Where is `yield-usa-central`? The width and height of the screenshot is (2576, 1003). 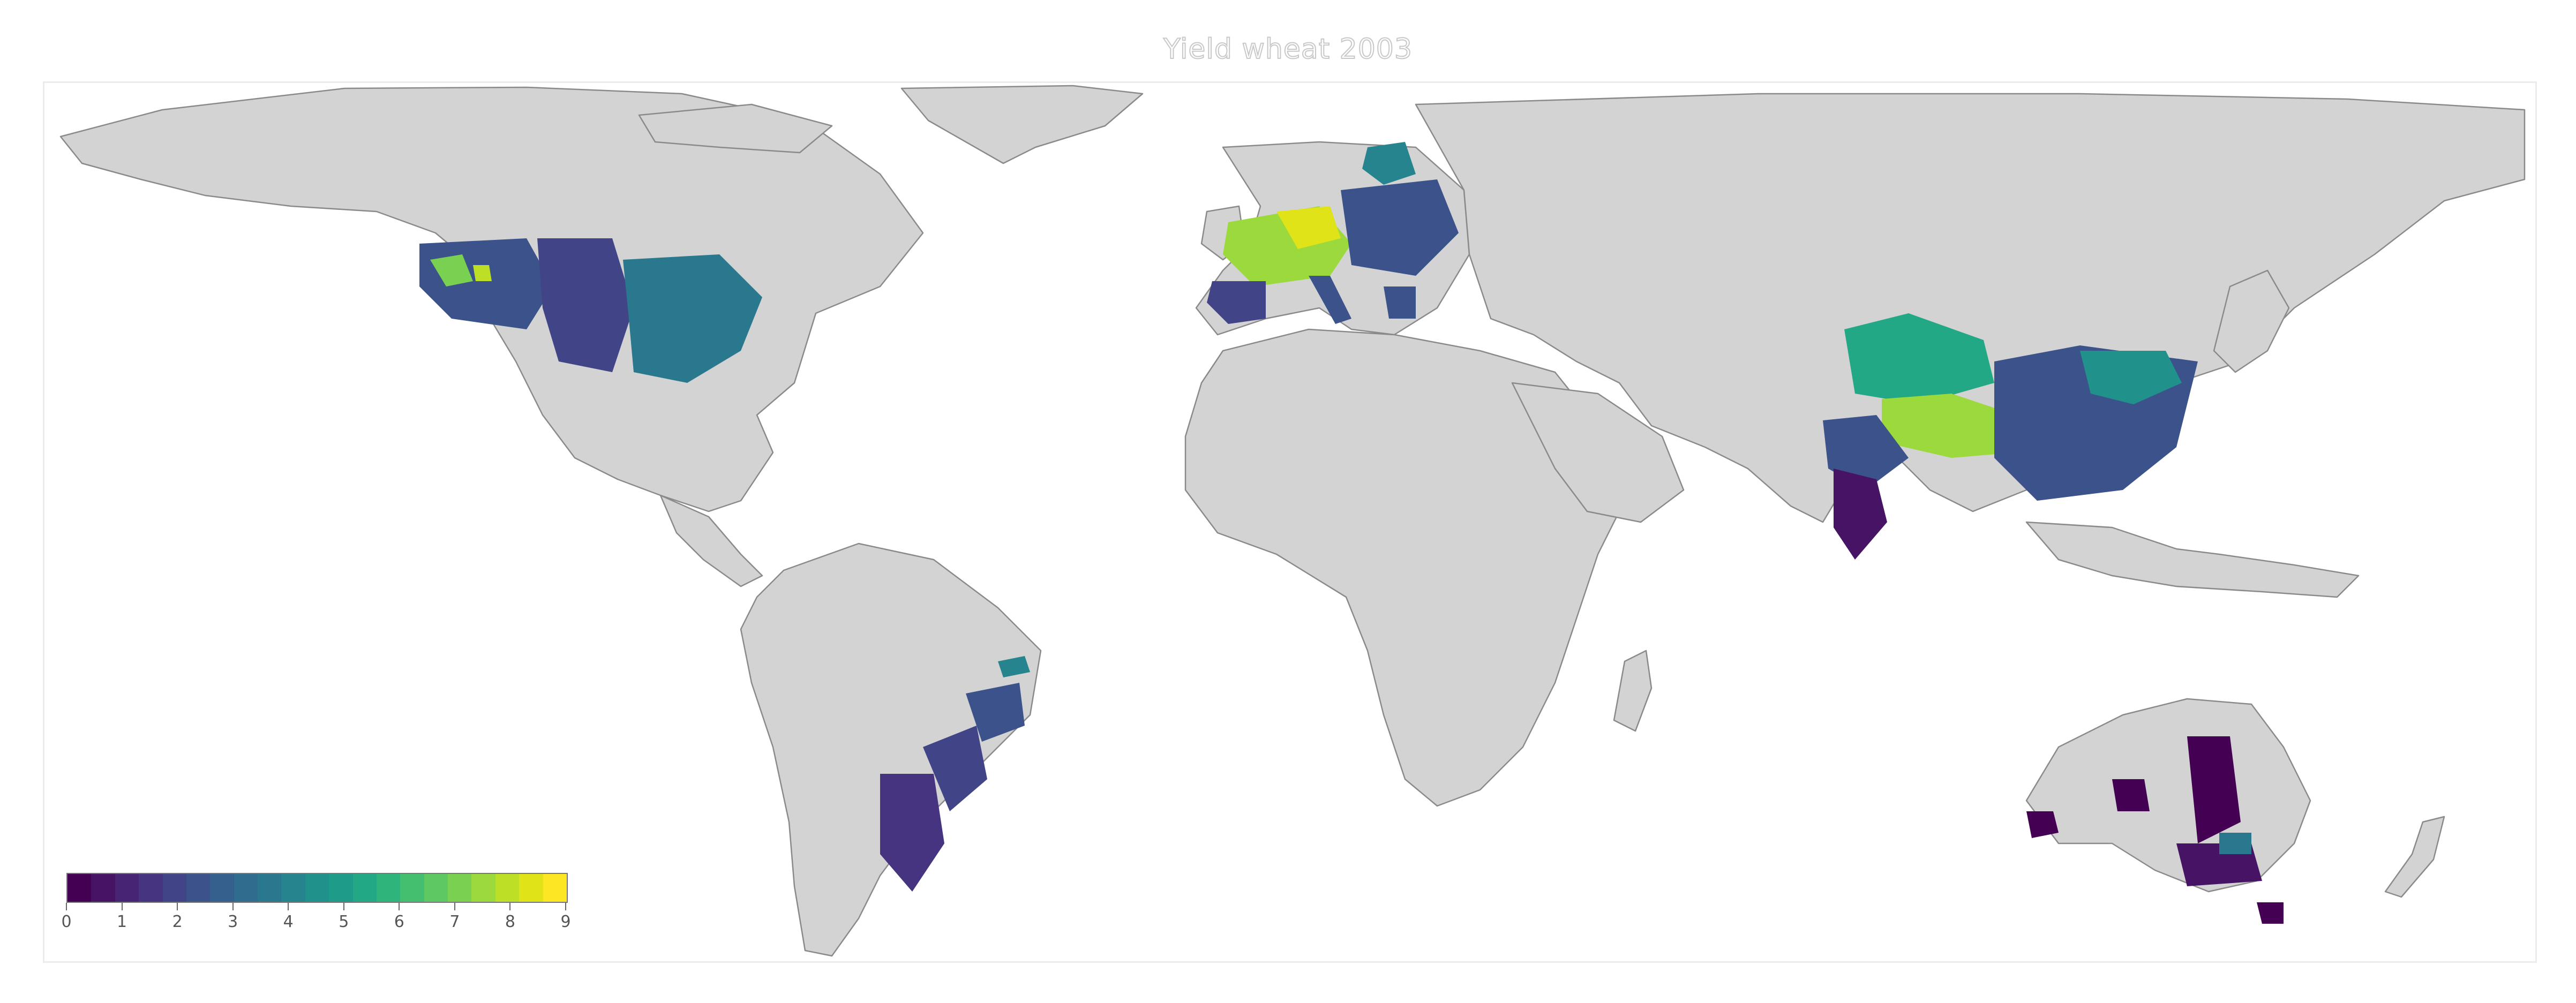
yield-usa-central is located at coordinates (585, 305).